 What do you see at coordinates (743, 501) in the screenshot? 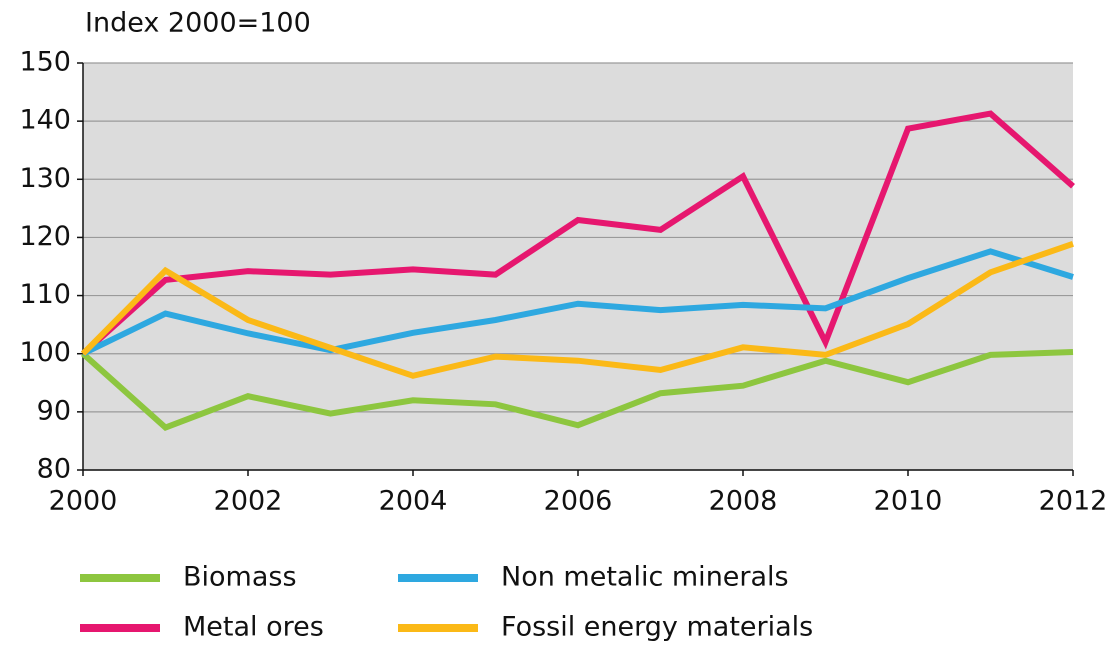
I see `x-tick-label: 2008` at bounding box center [743, 501].